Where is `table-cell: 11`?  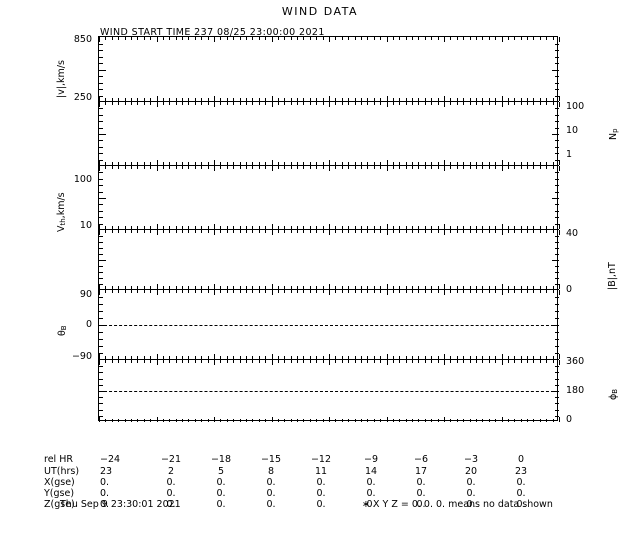
table-cell: 11 is located at coordinates (321, 471).